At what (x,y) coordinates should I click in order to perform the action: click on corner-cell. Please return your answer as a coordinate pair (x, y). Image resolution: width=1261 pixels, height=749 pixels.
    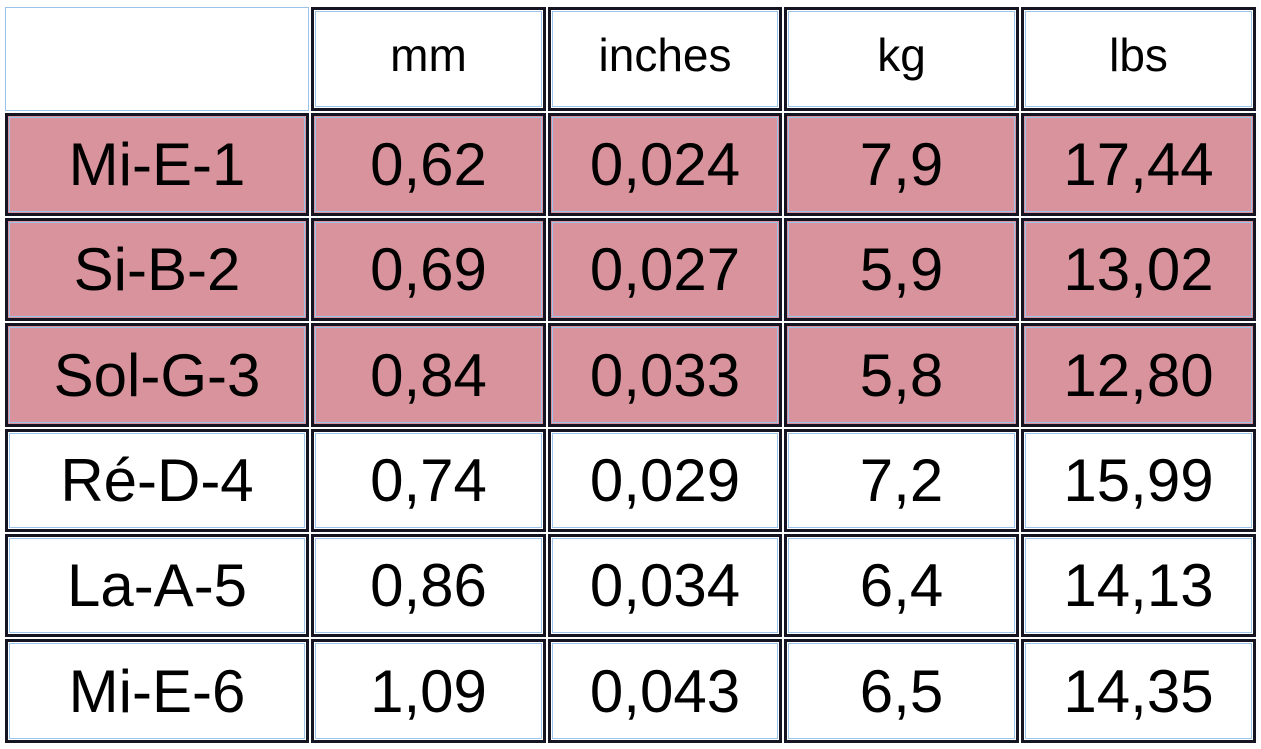
    Looking at the image, I should click on (157, 59).